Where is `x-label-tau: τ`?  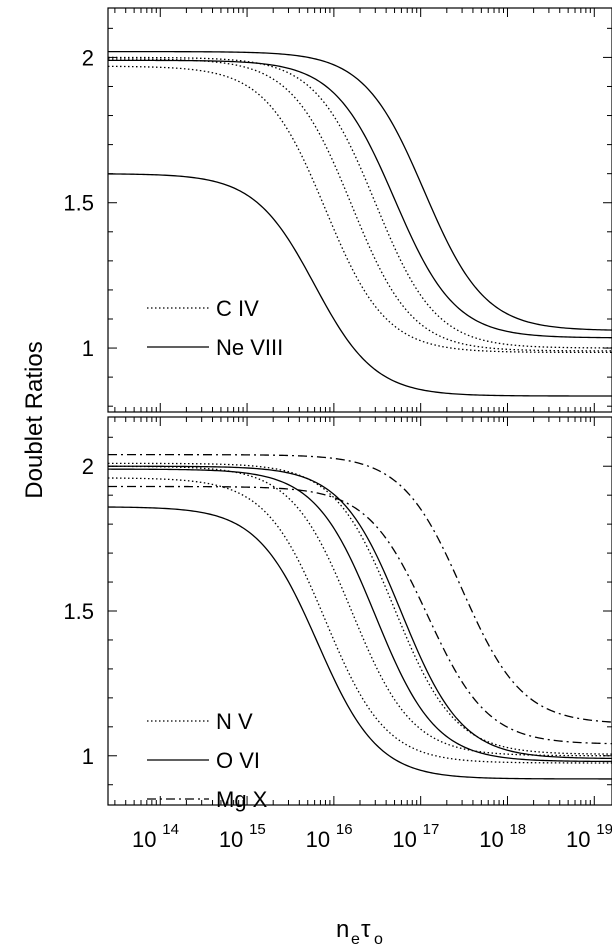 x-label-tau: τ is located at coordinates (366, 929).